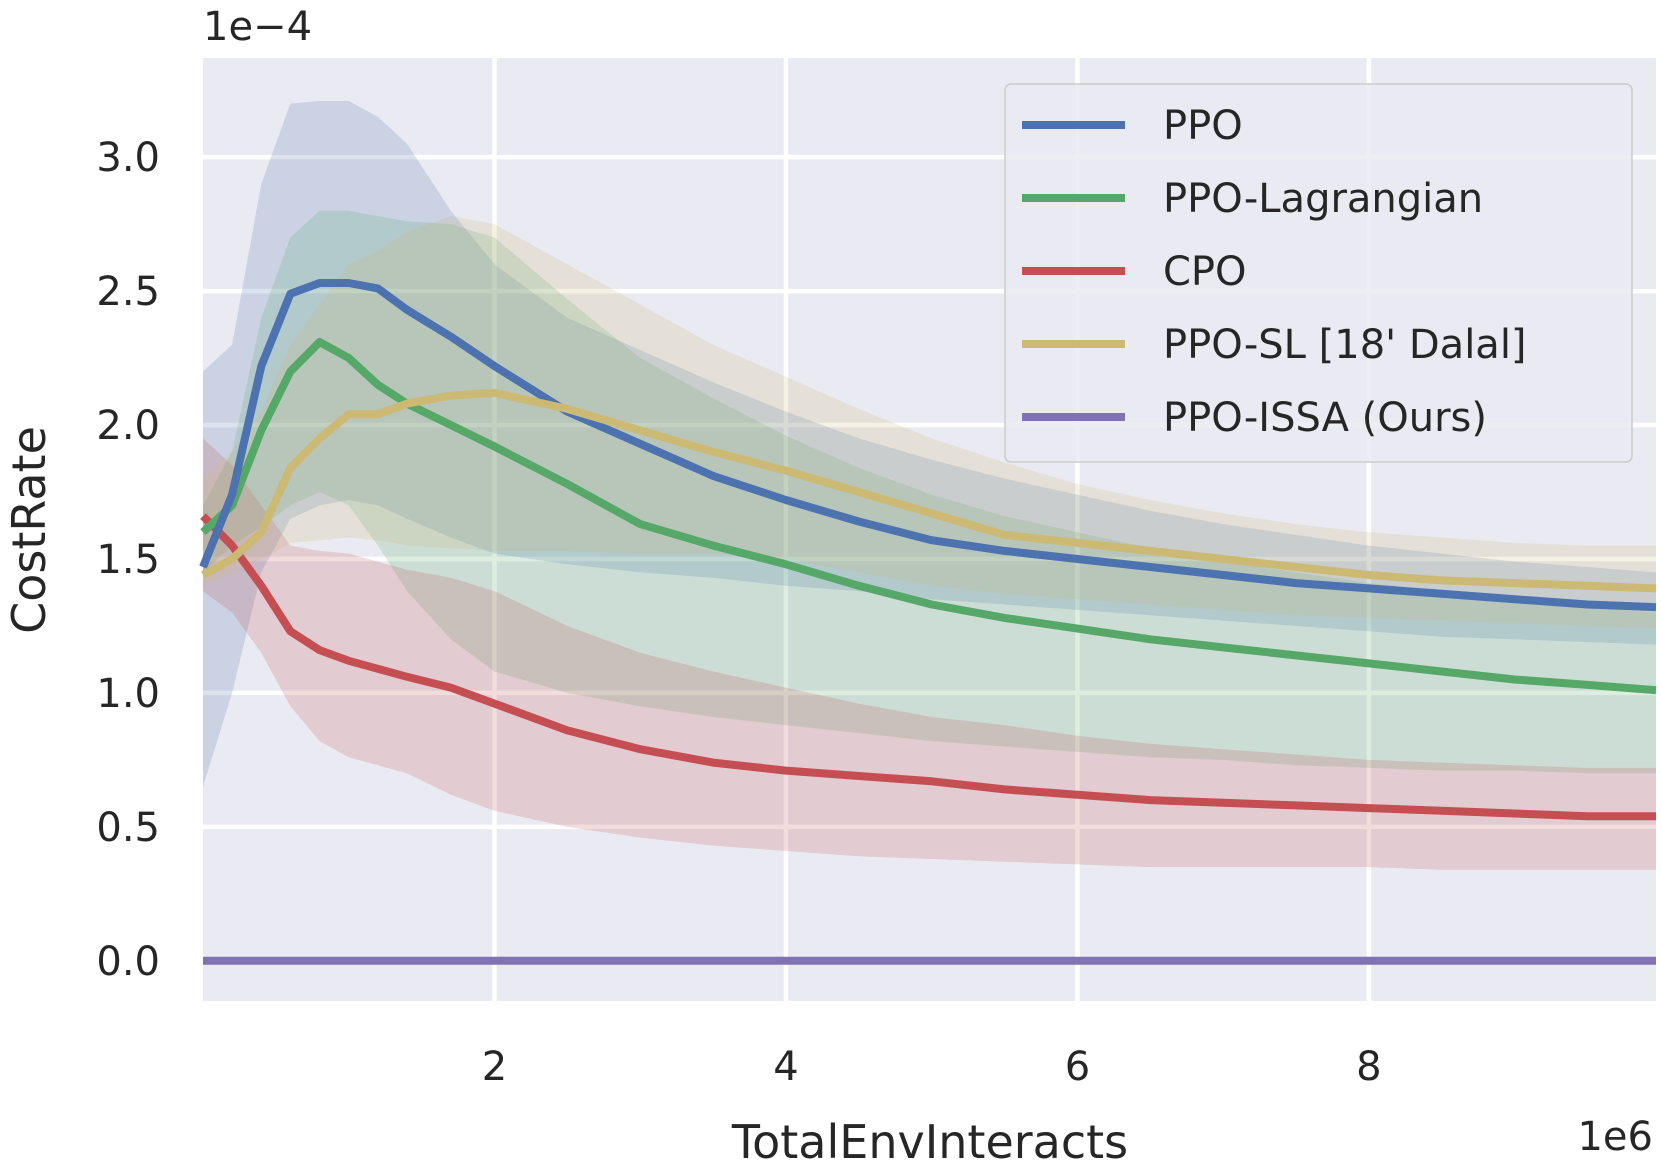  Describe the element at coordinates (1205, 272) in the screenshot. I see `cpo-legend-label: CPO` at that location.